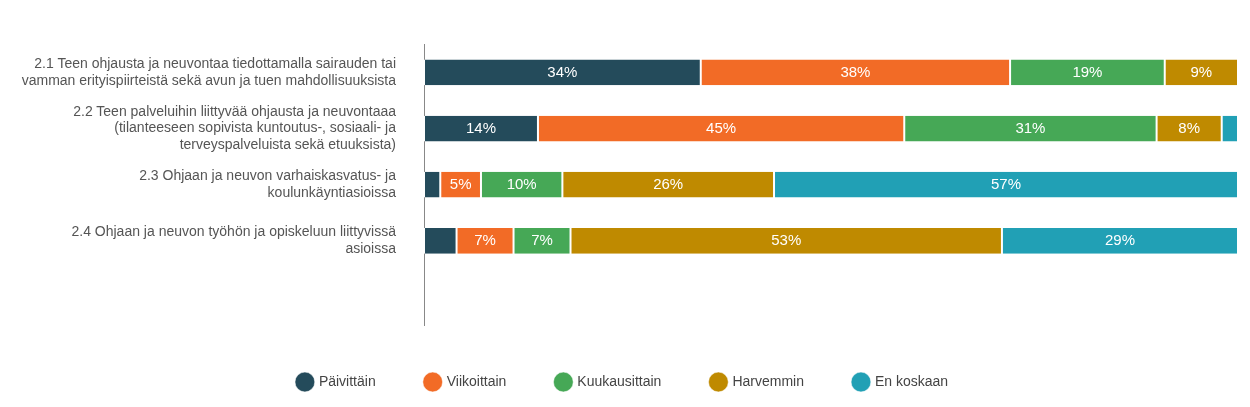 Image resolution: width=1250 pixels, height=407 pixels. Describe the element at coordinates (668, 183) in the screenshot. I see `data-label: 26%` at that location.